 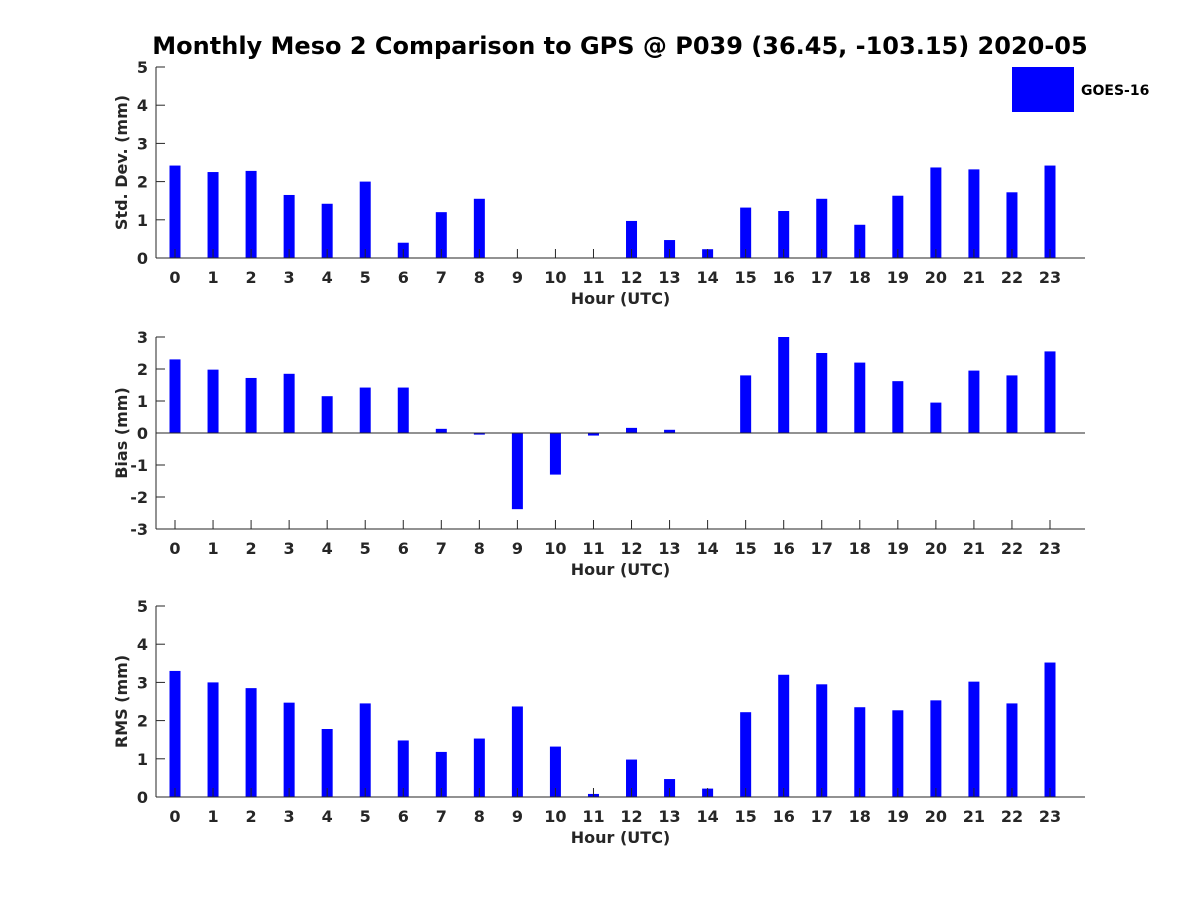 I want to click on bias-x-tick-label: 16, so click(x=784, y=548).